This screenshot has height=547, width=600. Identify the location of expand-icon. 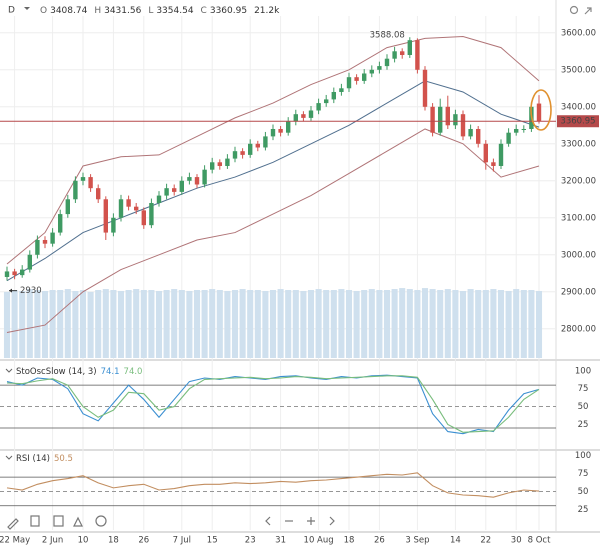
(588, 11).